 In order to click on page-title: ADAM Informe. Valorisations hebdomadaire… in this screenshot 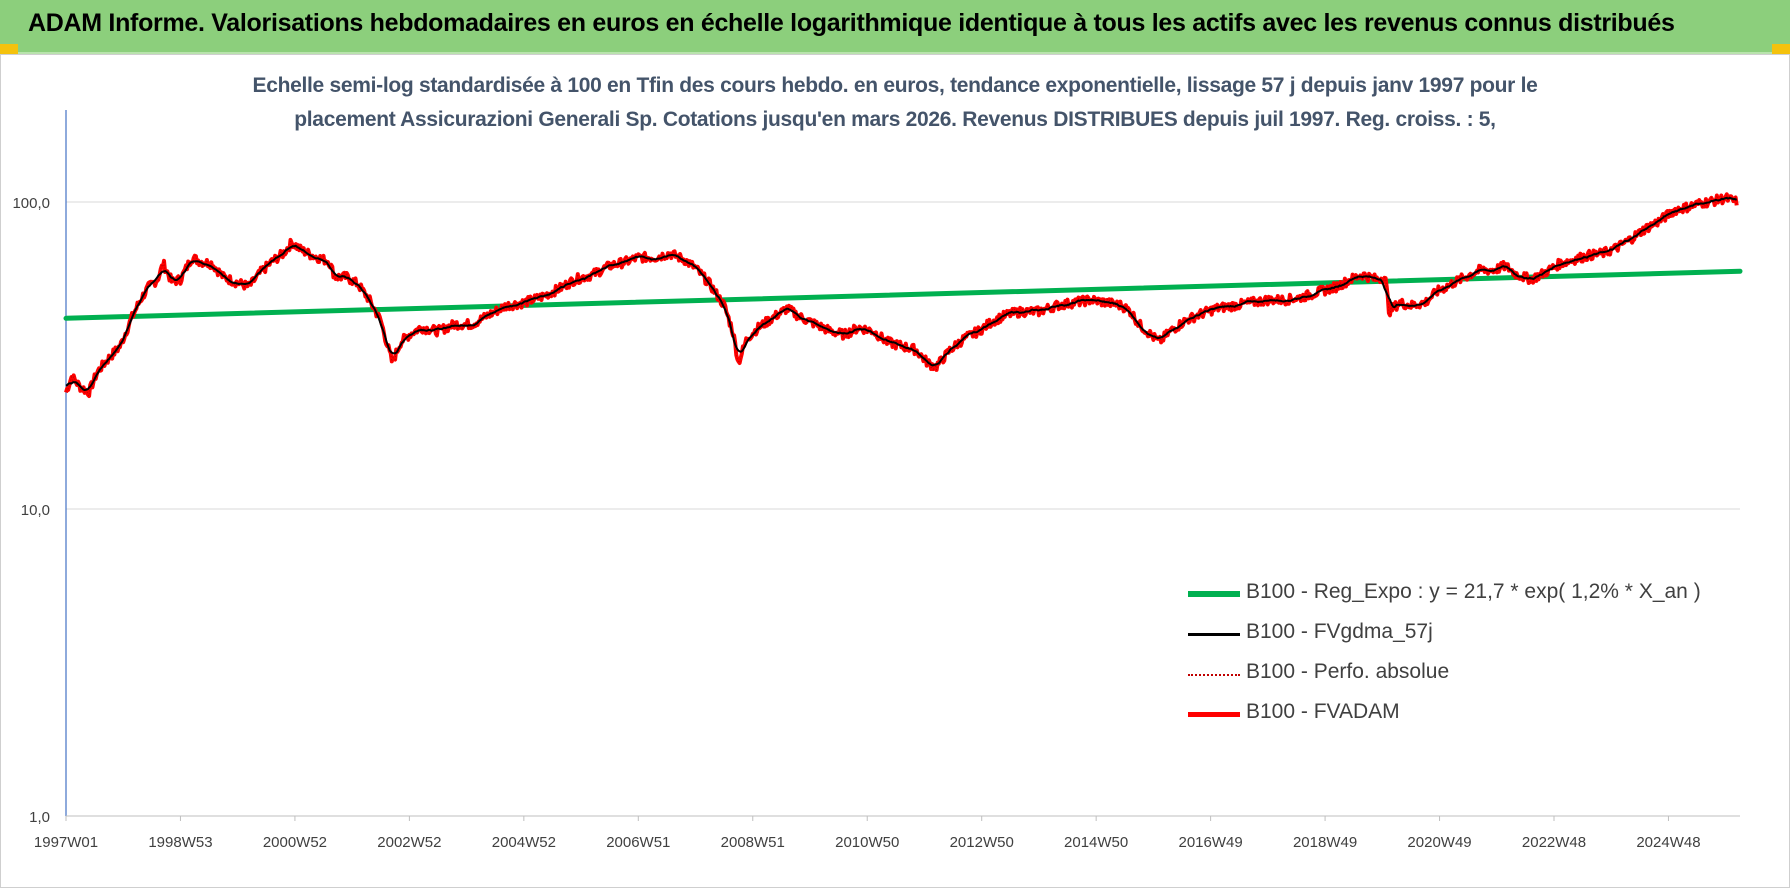, I will do `click(851, 23)`.